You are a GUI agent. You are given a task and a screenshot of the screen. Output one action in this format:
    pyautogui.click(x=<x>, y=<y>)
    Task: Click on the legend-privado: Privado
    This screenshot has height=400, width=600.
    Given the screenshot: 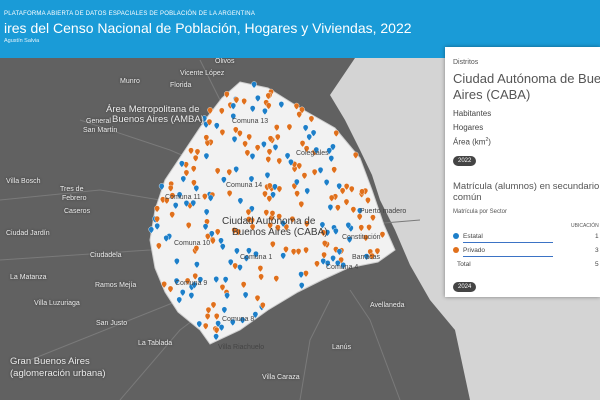 What is the action you would take?
    pyautogui.click(x=469, y=250)
    